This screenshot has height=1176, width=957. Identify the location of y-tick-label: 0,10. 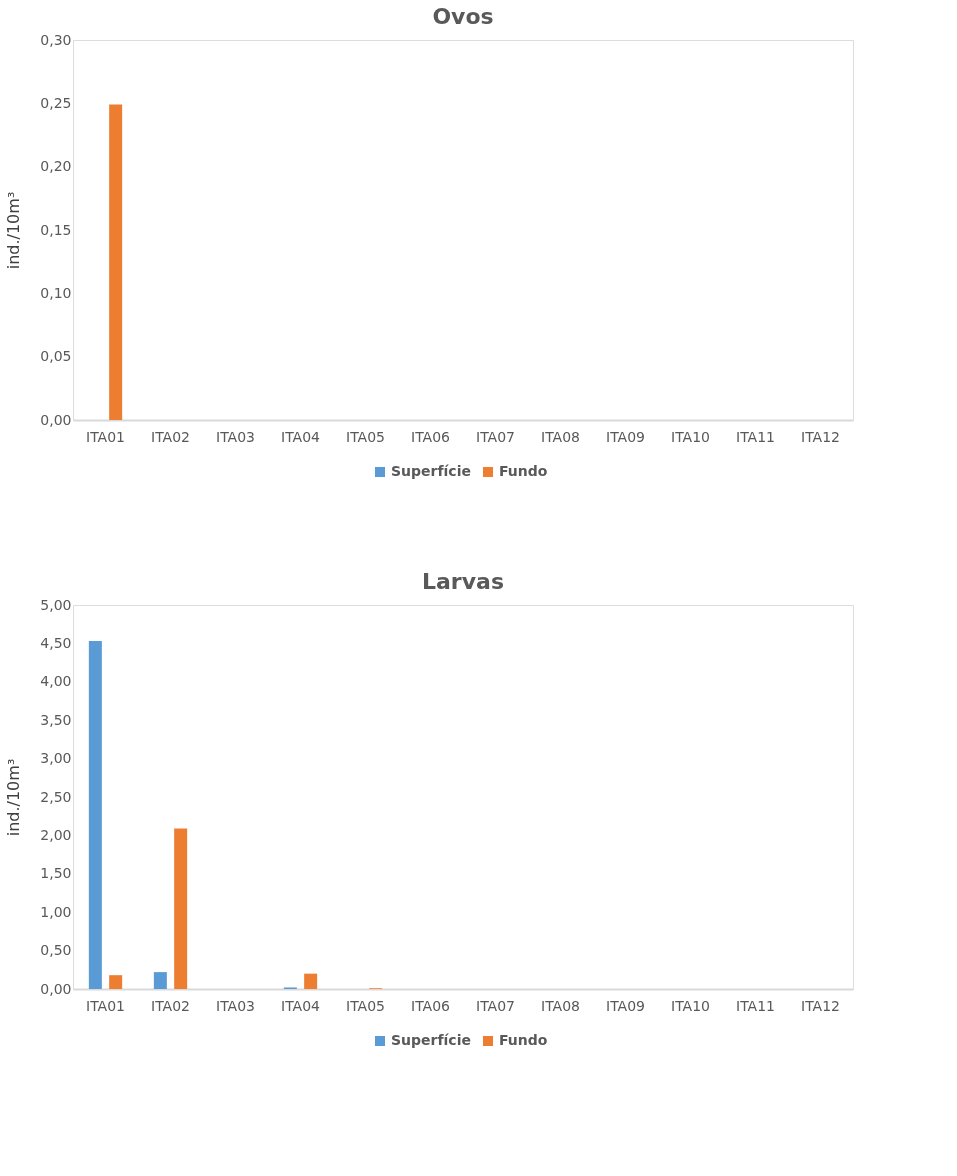
(56, 292).